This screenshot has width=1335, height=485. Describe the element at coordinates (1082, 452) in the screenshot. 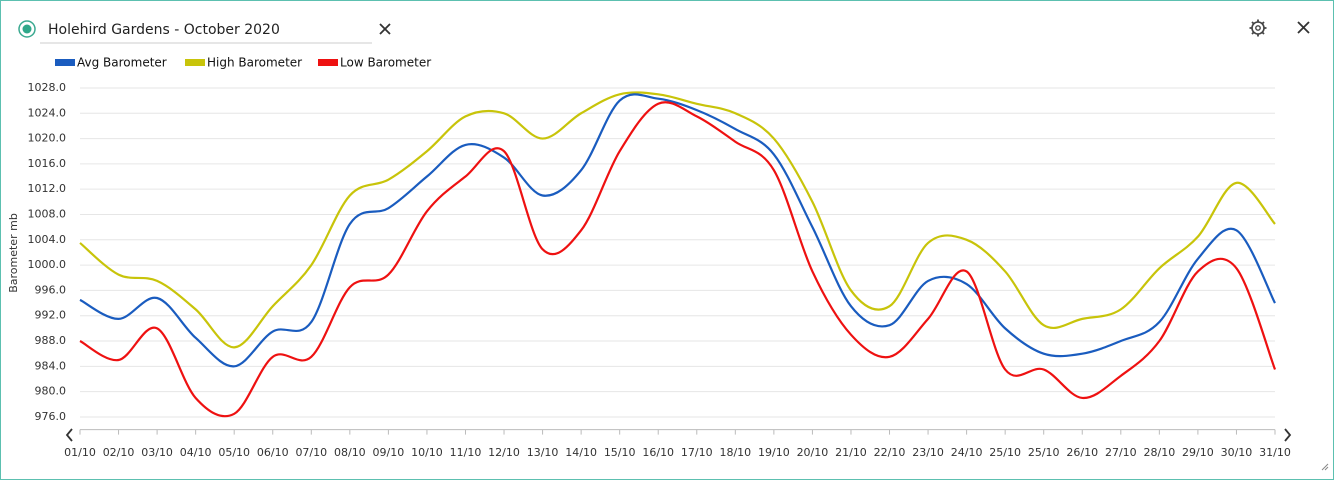

I see `x-tick-label: 26/10` at that location.